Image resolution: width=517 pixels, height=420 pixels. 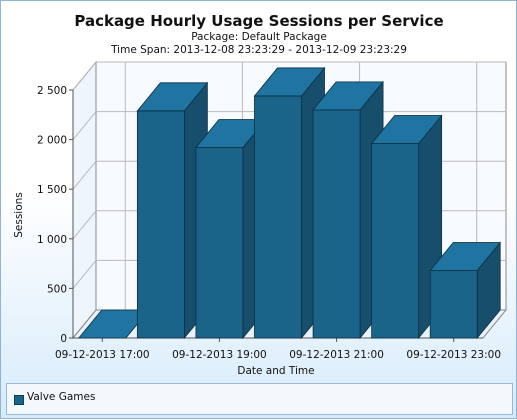 What do you see at coordinates (259, 37) in the screenshot?
I see `chart-subtitle: Package: Default Package` at bounding box center [259, 37].